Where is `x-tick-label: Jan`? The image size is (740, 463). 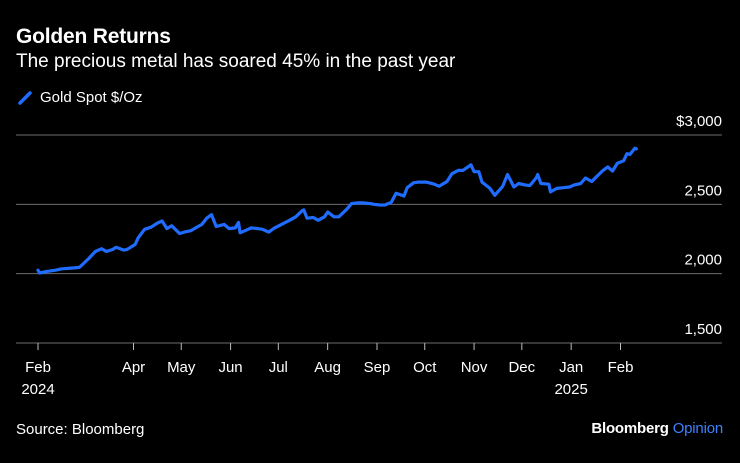 x-tick-label: Jan is located at coordinates (571, 367).